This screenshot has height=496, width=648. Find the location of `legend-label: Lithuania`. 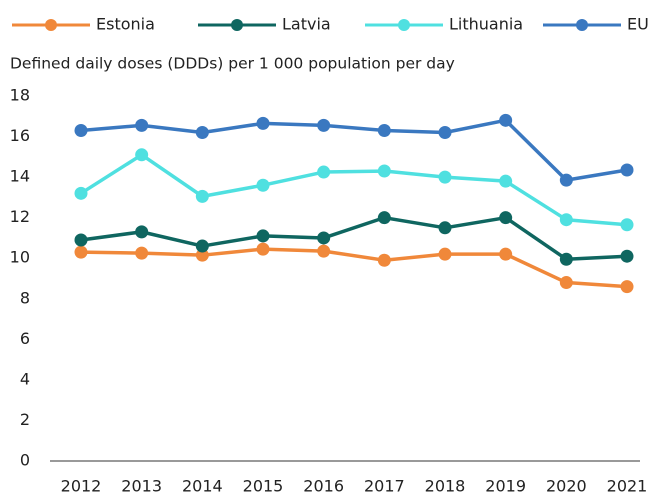

legend-label: Lithuania is located at coordinates (486, 24).